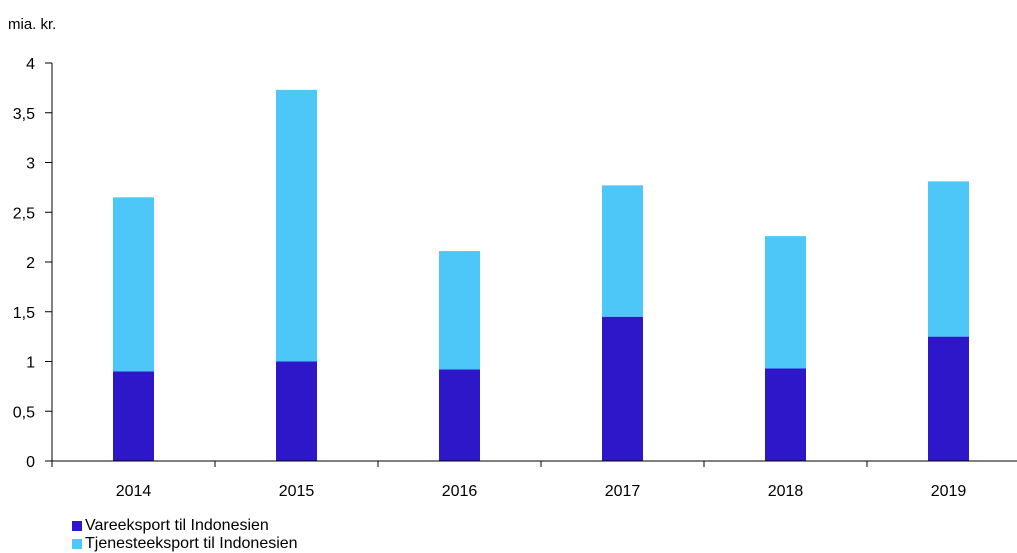 The height and width of the screenshot is (553, 1017). I want to click on bar-tjenesteeksport-2019, so click(948, 259).